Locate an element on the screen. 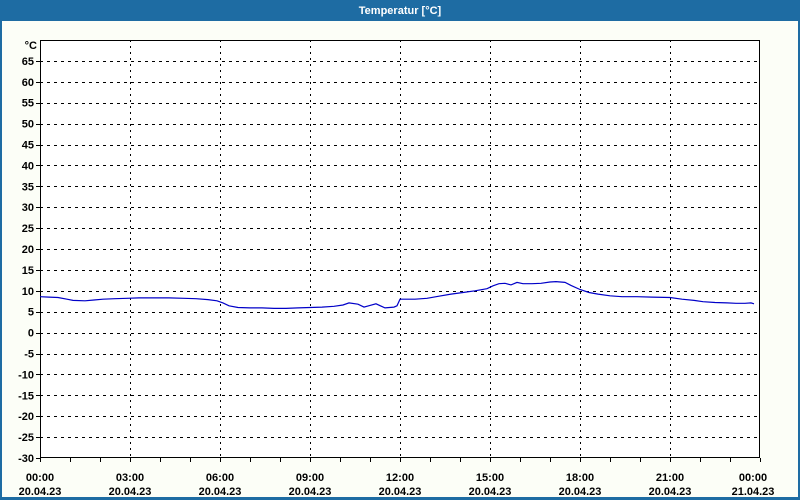  svg-text: -20 is located at coordinates (26, 417).